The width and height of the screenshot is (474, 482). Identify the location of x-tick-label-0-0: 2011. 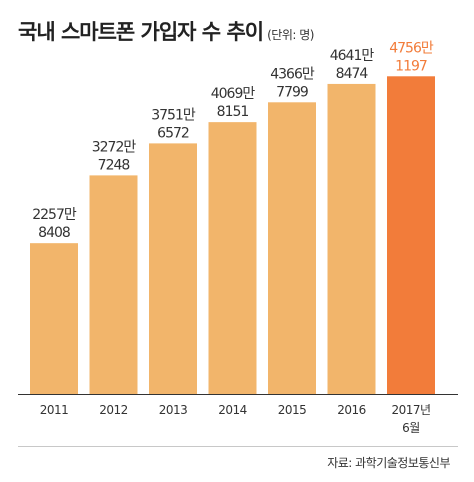
(54, 410).